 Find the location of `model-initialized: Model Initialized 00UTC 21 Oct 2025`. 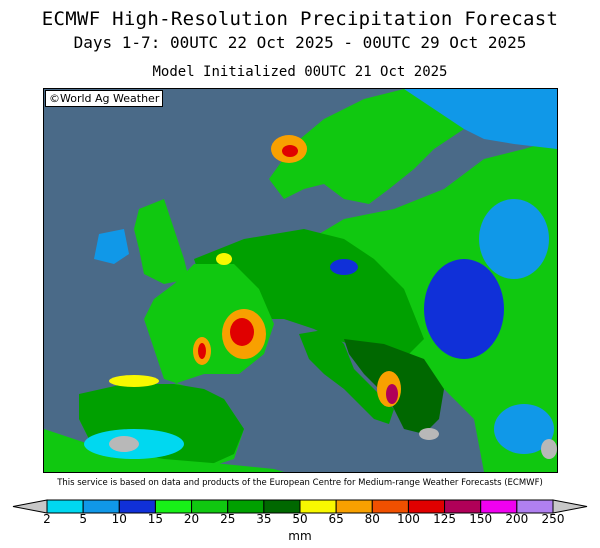

model-initialized: Model Initialized 00UTC 21 Oct 2025 is located at coordinates (300, 72).